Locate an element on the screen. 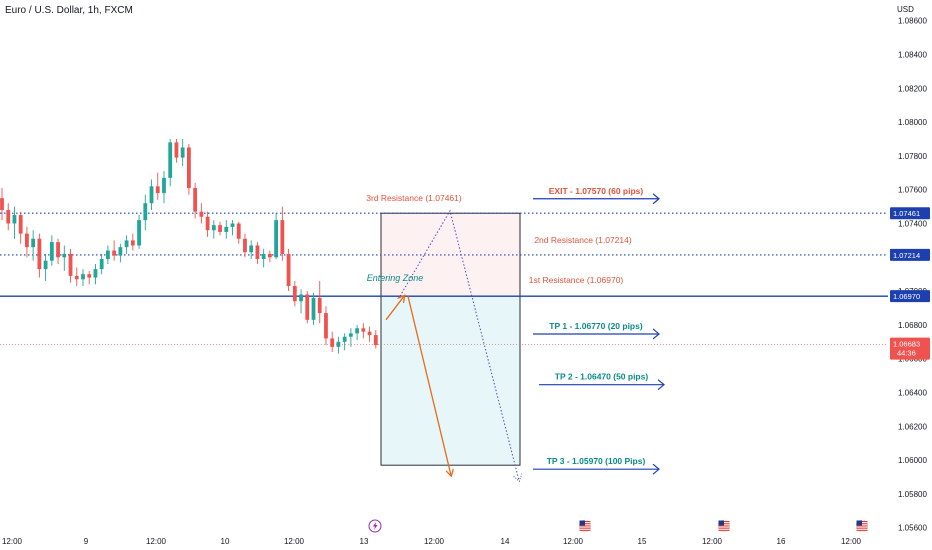 The image size is (932, 550). level-price-tag-text: 1.07461 is located at coordinates (906, 213).